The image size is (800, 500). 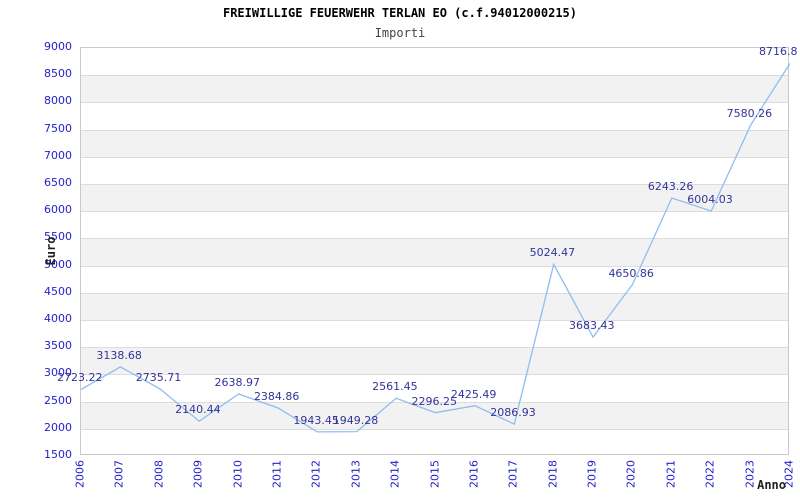 I want to click on data-point-label: 6004.03, so click(x=710, y=199).